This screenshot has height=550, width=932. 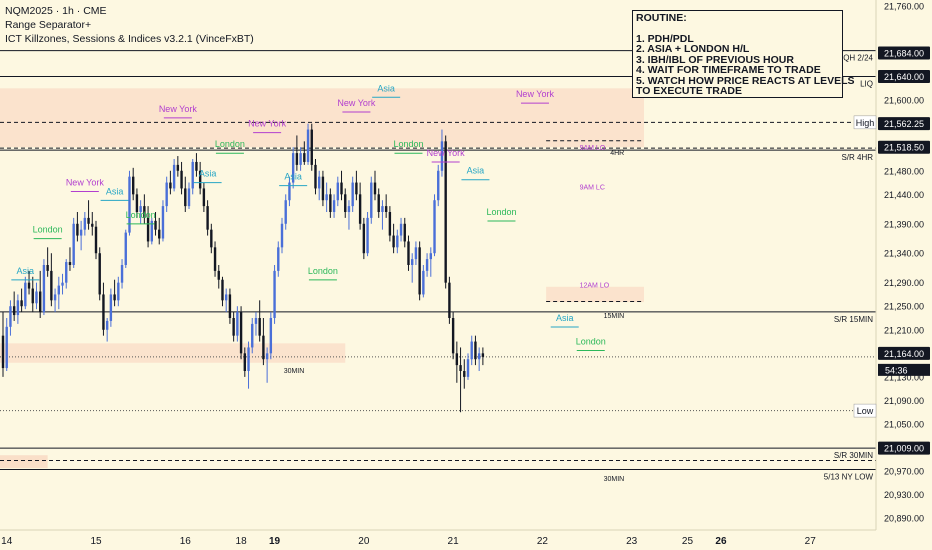 I want to click on time-tick-11: 27, so click(x=811, y=541).